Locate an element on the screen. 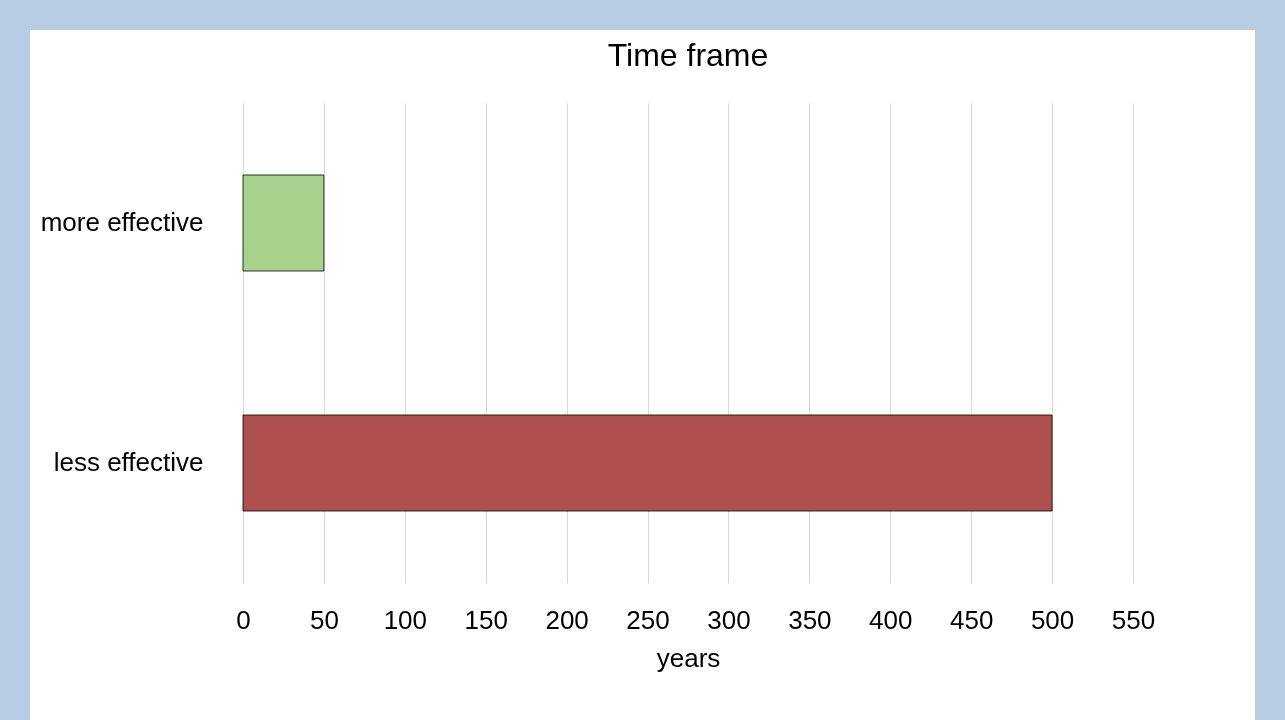 The height and width of the screenshot is (720, 1285). x-tick-label: 250 is located at coordinates (648, 619).